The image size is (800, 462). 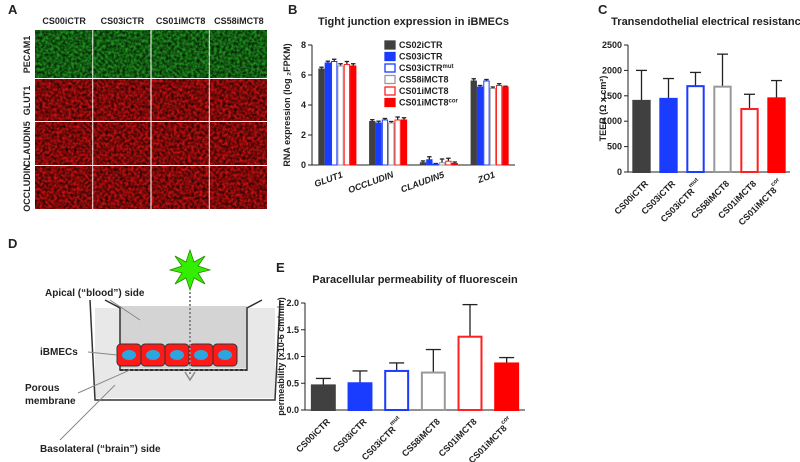 What do you see at coordinates (603, 109) in the screenshot?
I see `y-axis-label: TEER (Ω x cm²)` at bounding box center [603, 109].